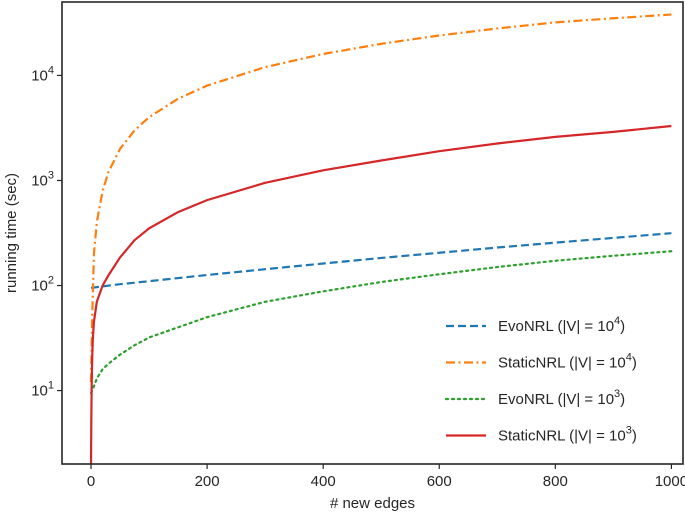 The width and height of the screenshot is (685, 514). Describe the element at coordinates (42, 285) in the screenshot. I see `y-tick-label-1: 10²` at that location.